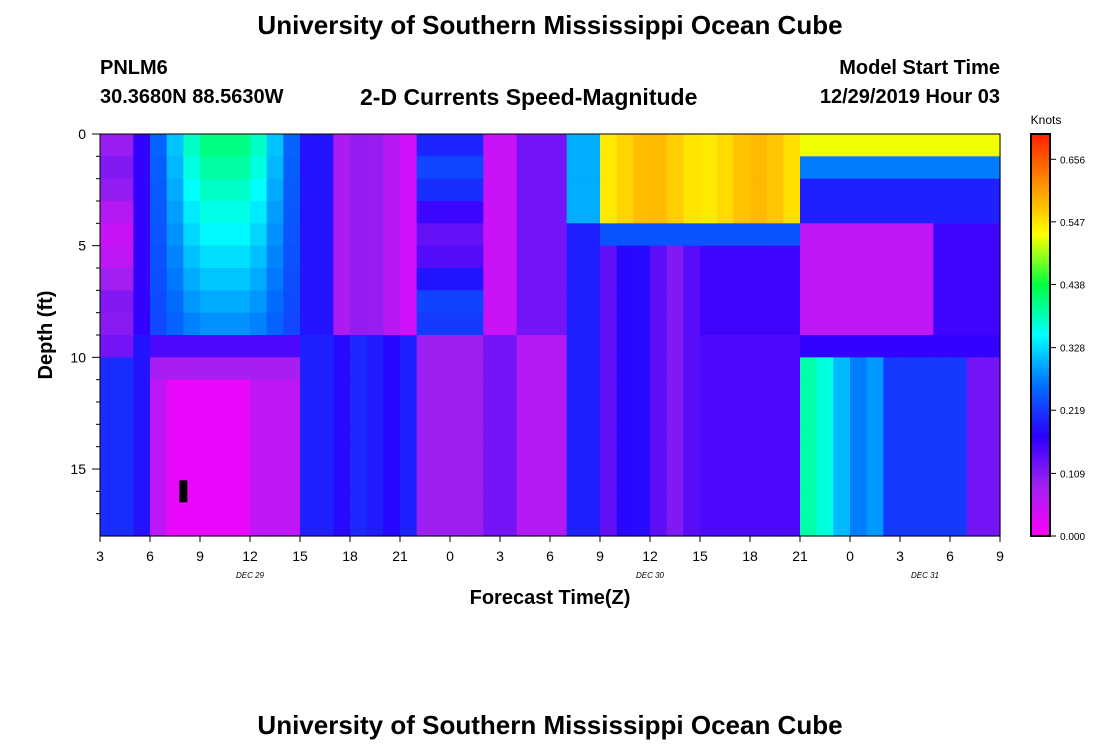  I want to click on colorbar-tick-label: 0.656, so click(1072, 160).